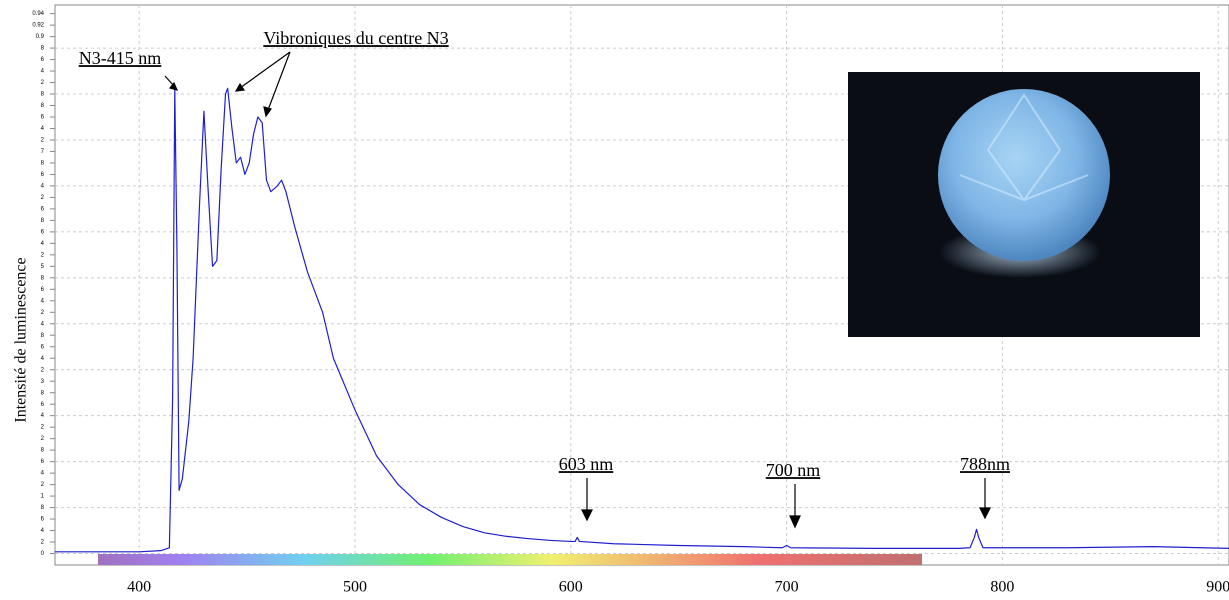 The image size is (1229, 600). I want to click on photo-diamond, so click(1024, 175).